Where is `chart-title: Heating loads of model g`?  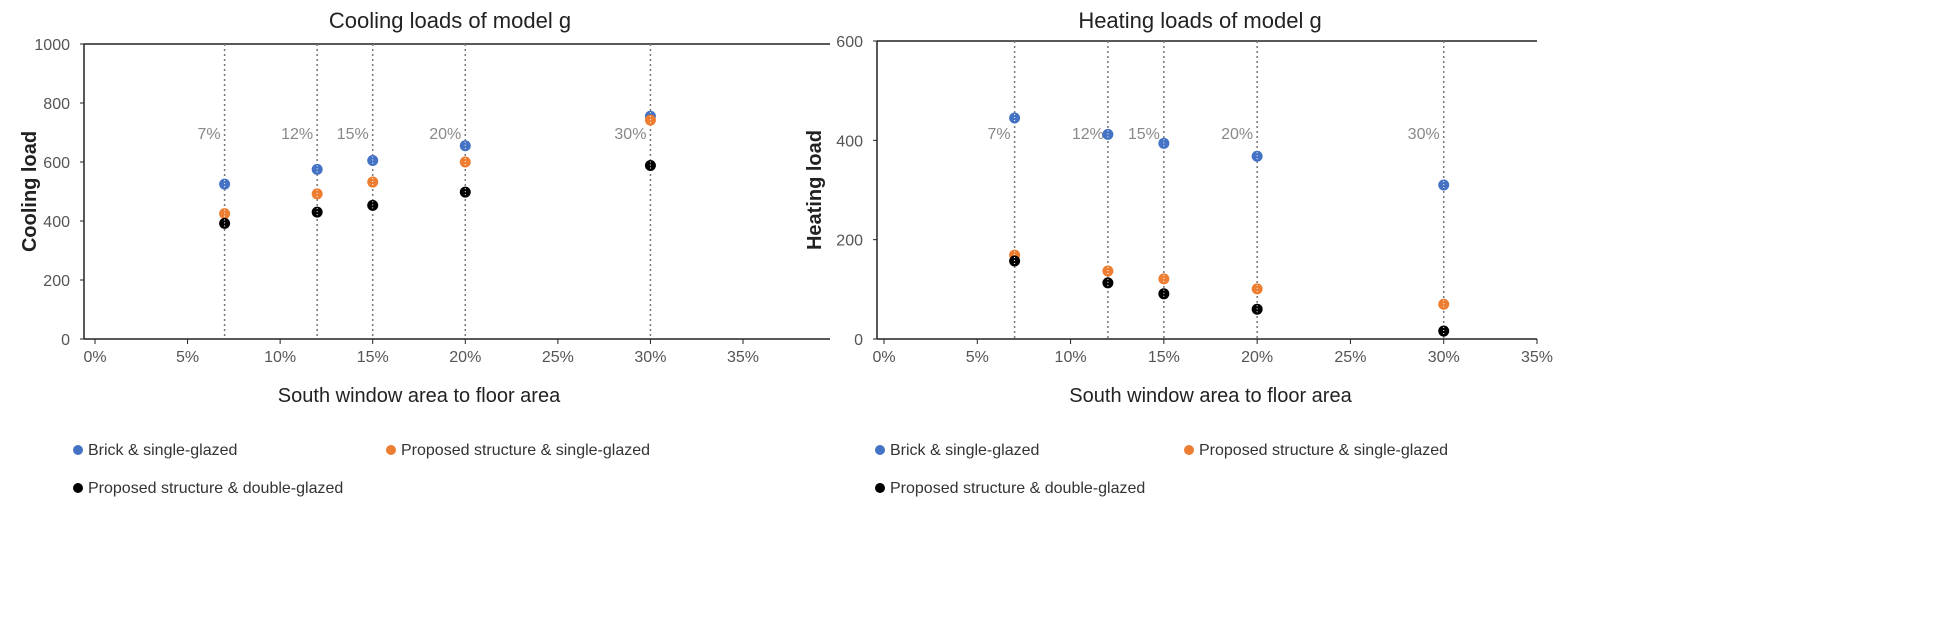 chart-title: Heating loads of model g is located at coordinates (1199, 20).